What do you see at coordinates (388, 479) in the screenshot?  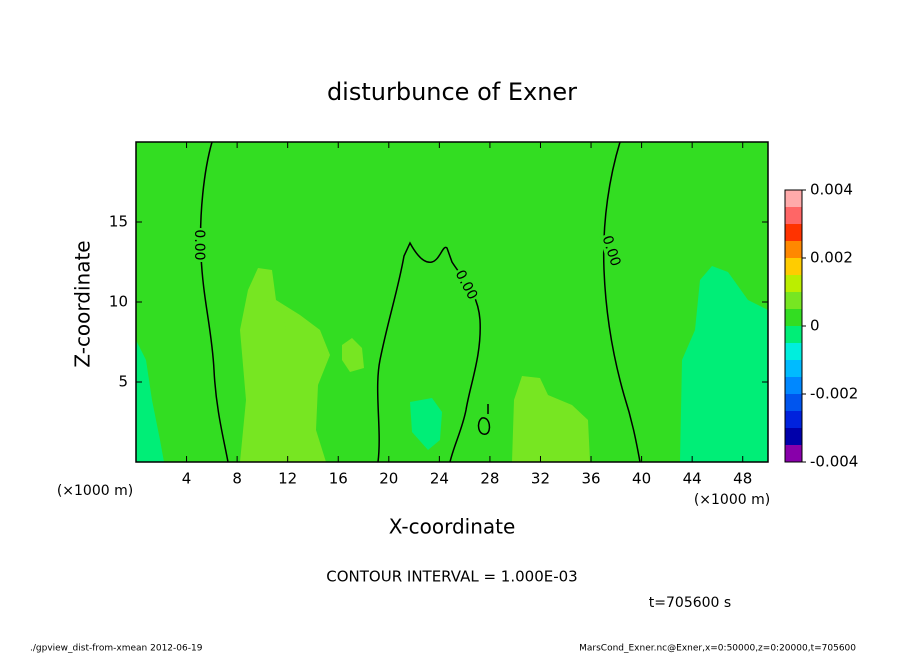 I see `x-tick-label: 20` at bounding box center [388, 479].